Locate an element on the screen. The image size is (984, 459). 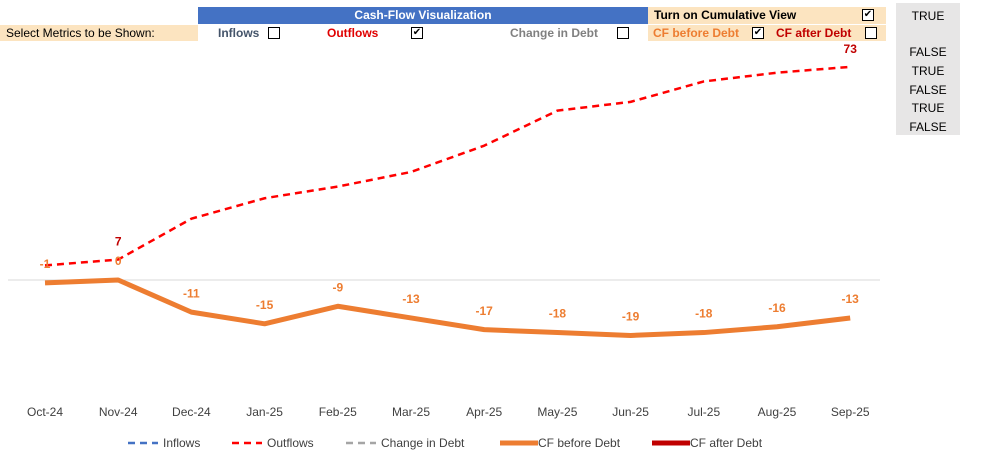
data-label: -17 is located at coordinates (485, 311).